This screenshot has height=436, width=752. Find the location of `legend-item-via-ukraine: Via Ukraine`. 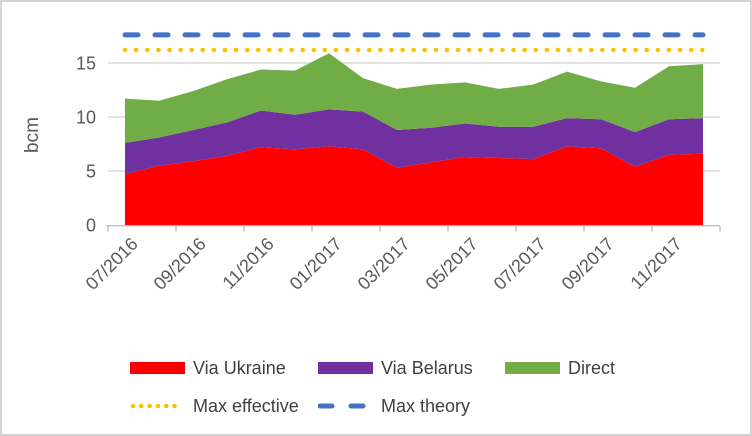

legend-item-via-ukraine: Via Ukraine is located at coordinates (208, 368).